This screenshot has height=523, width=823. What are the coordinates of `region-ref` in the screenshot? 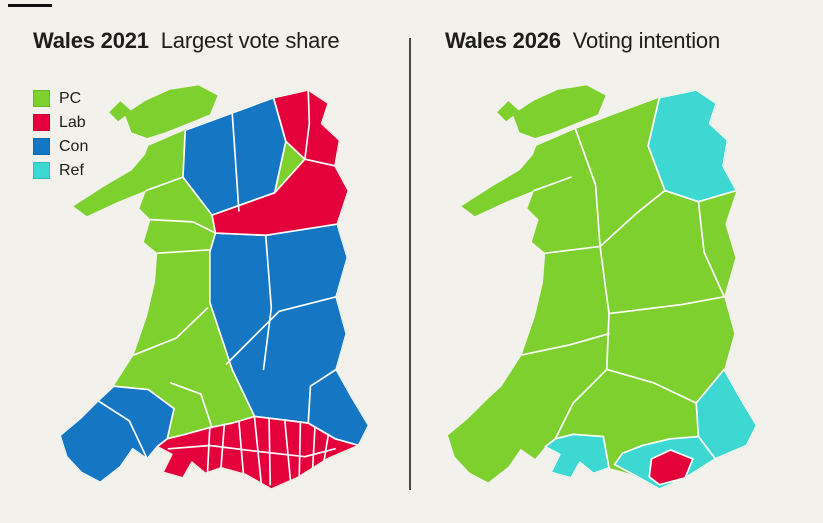 It's located at (577, 456).